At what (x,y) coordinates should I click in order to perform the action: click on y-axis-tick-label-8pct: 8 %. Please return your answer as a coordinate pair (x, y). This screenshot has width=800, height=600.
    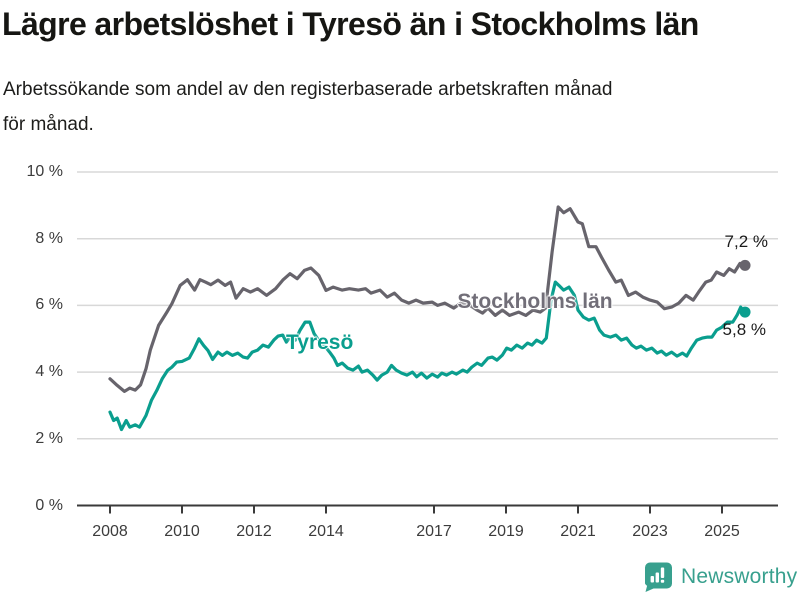
    Looking at the image, I should click on (49, 238).